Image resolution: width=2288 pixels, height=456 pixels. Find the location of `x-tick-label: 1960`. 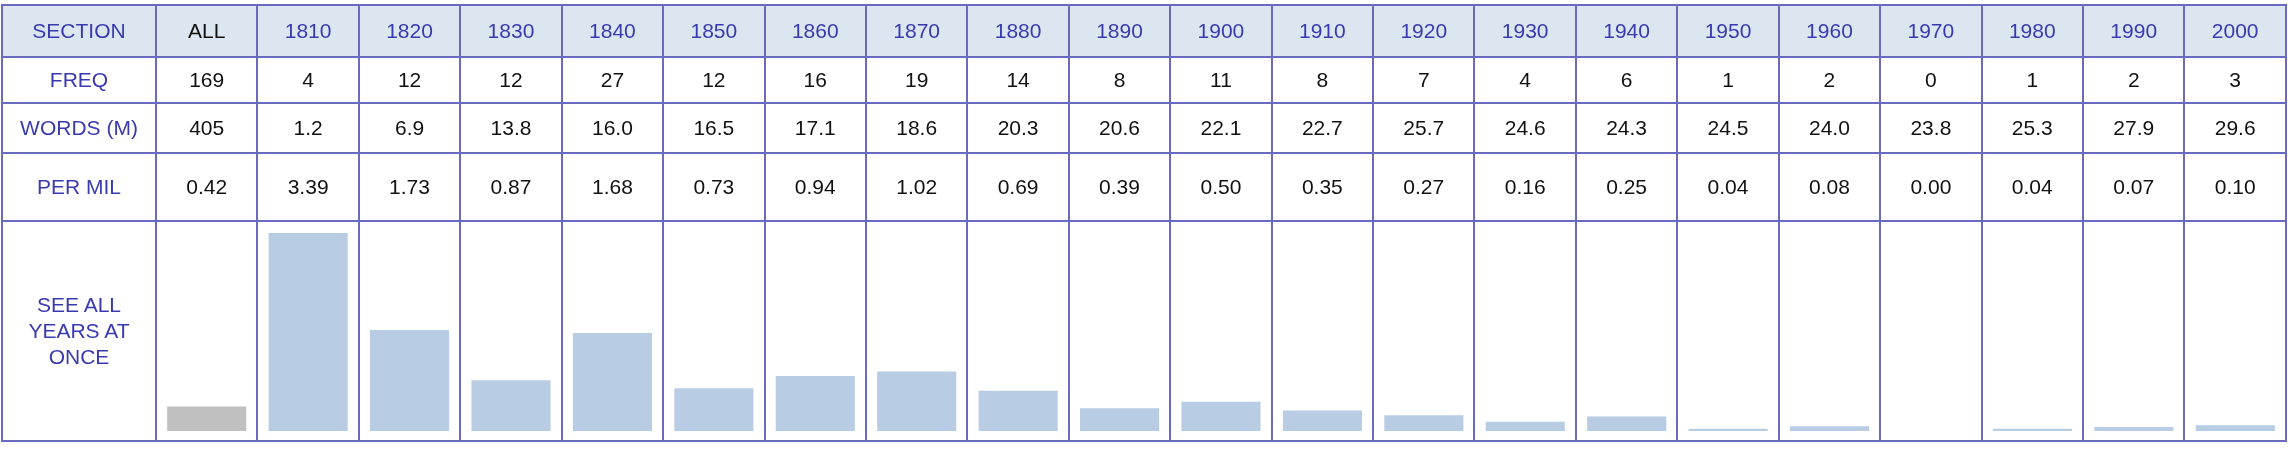

x-tick-label: 1960 is located at coordinates (1829, 31).